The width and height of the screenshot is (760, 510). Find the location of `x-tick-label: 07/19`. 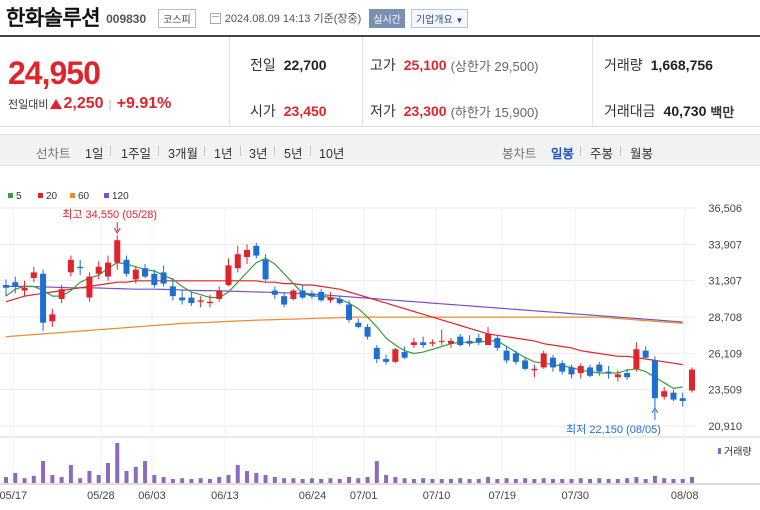

x-tick-label: 07/19 is located at coordinates (502, 496).